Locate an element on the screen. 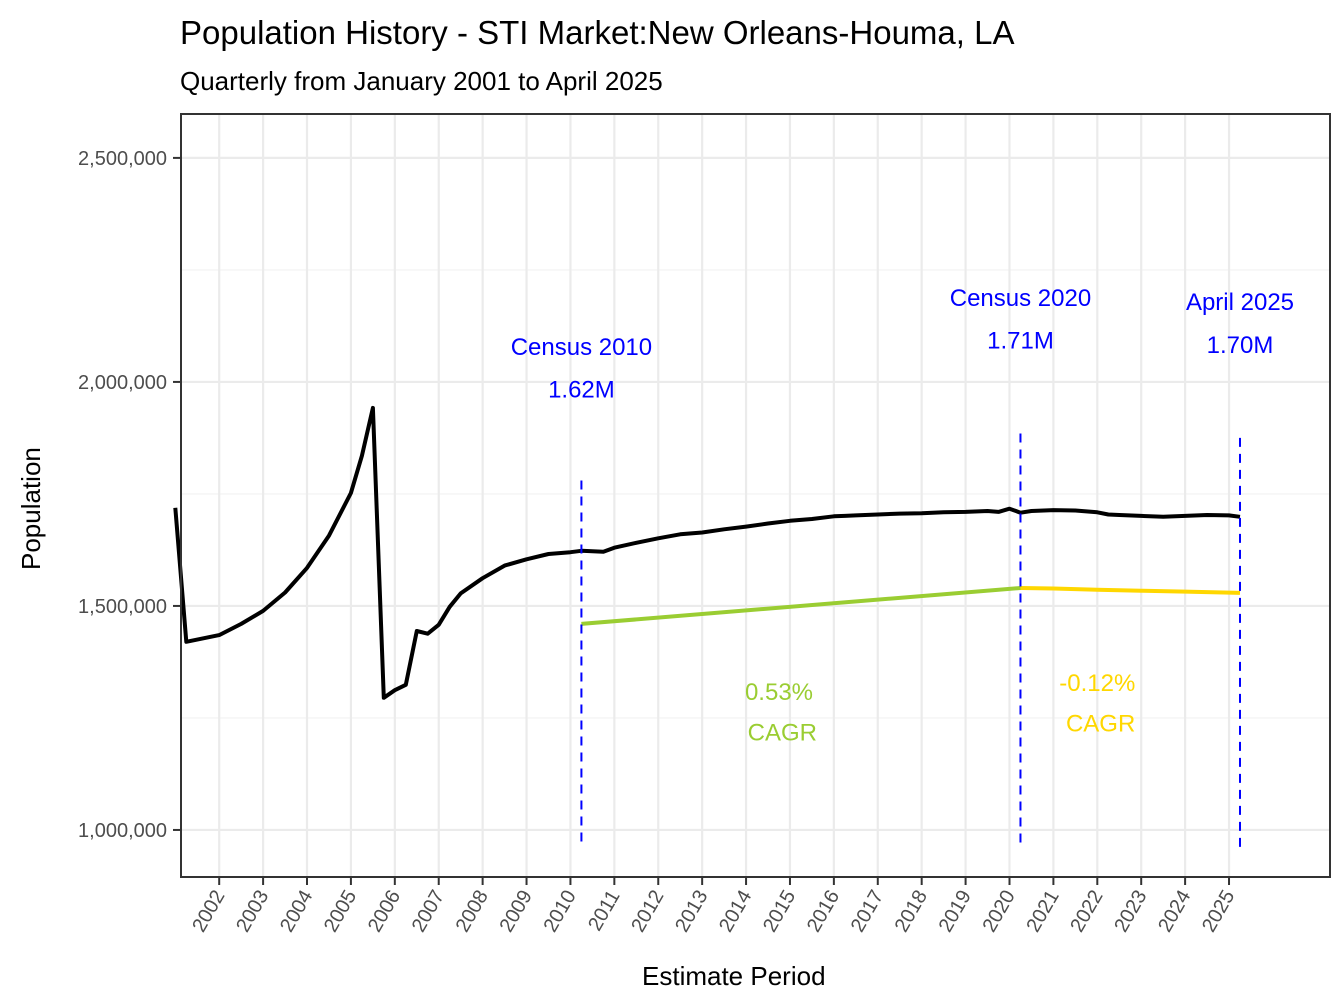 This screenshot has height=1008, width=1344. y-tick-label: 1,500,000 is located at coordinates (122, 607).